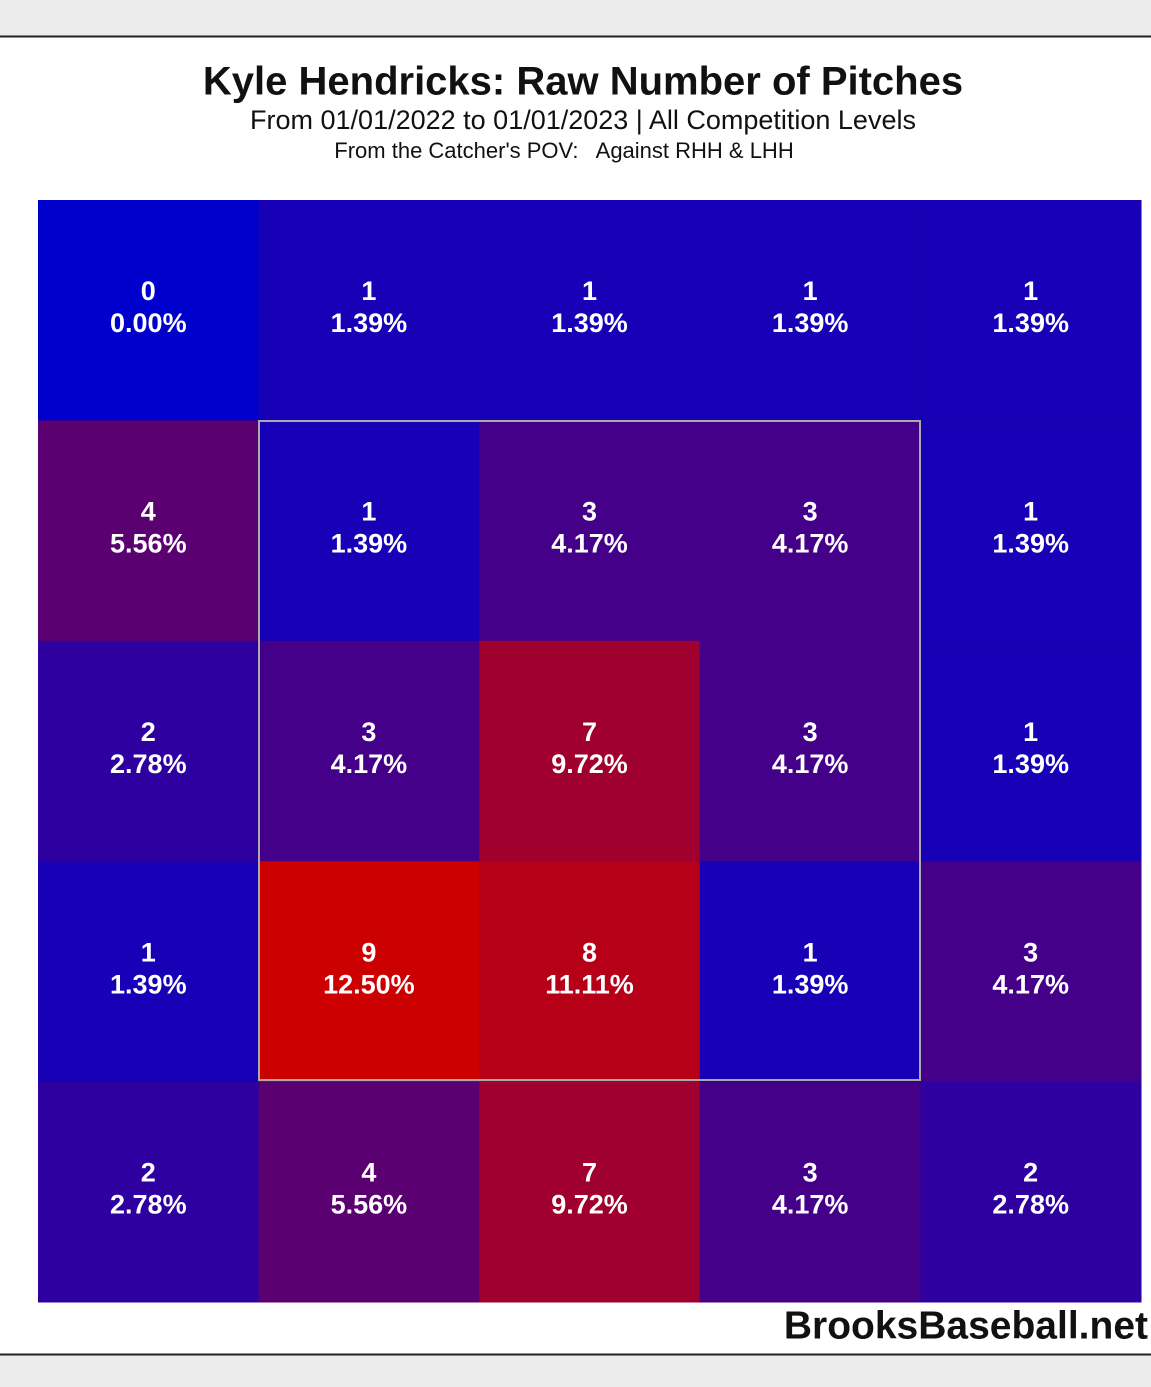  I want to click on cell-percent: 0.00%, so click(148, 323).